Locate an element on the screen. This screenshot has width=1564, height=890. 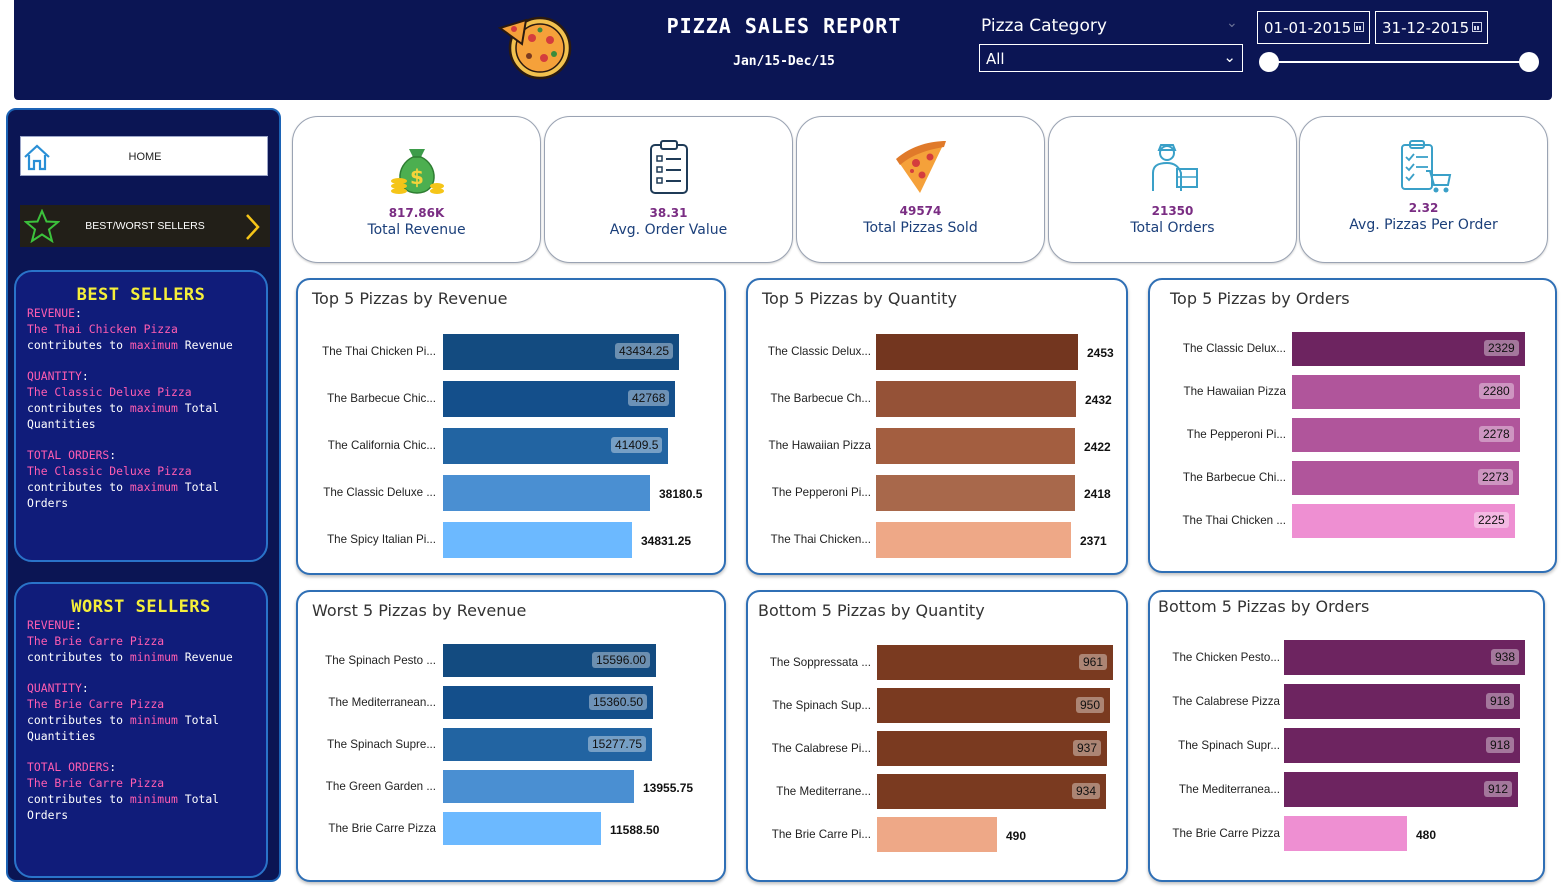
bar-value-label: 961 is located at coordinates (1093, 661).